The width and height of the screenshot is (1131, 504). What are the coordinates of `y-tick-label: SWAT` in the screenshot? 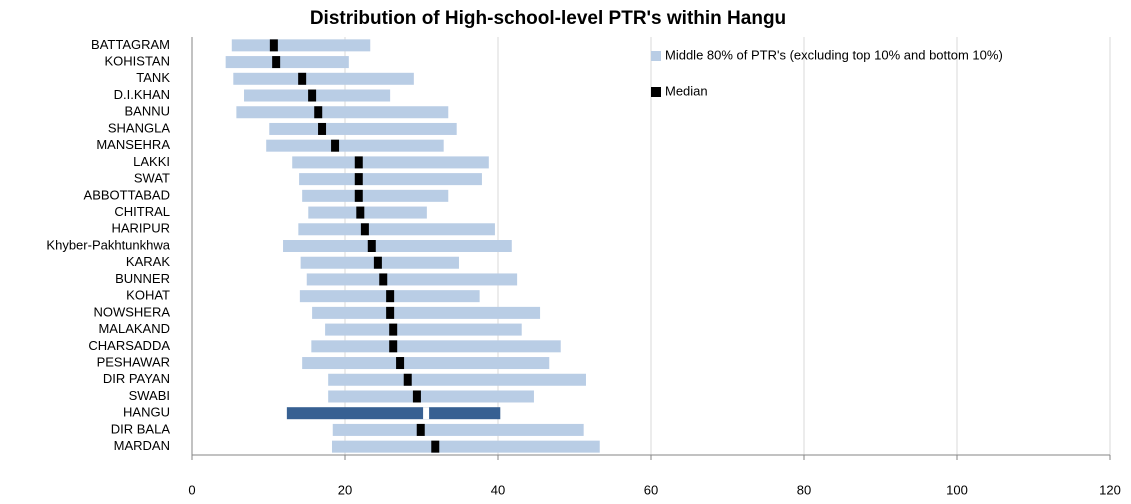 It's located at (152, 178).